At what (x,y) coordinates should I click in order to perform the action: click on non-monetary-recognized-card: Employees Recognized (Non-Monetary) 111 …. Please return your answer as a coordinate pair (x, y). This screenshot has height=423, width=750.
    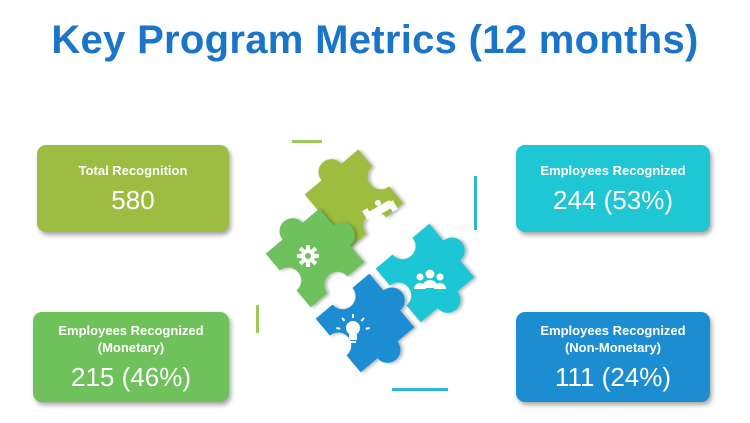
    Looking at the image, I should click on (613, 357).